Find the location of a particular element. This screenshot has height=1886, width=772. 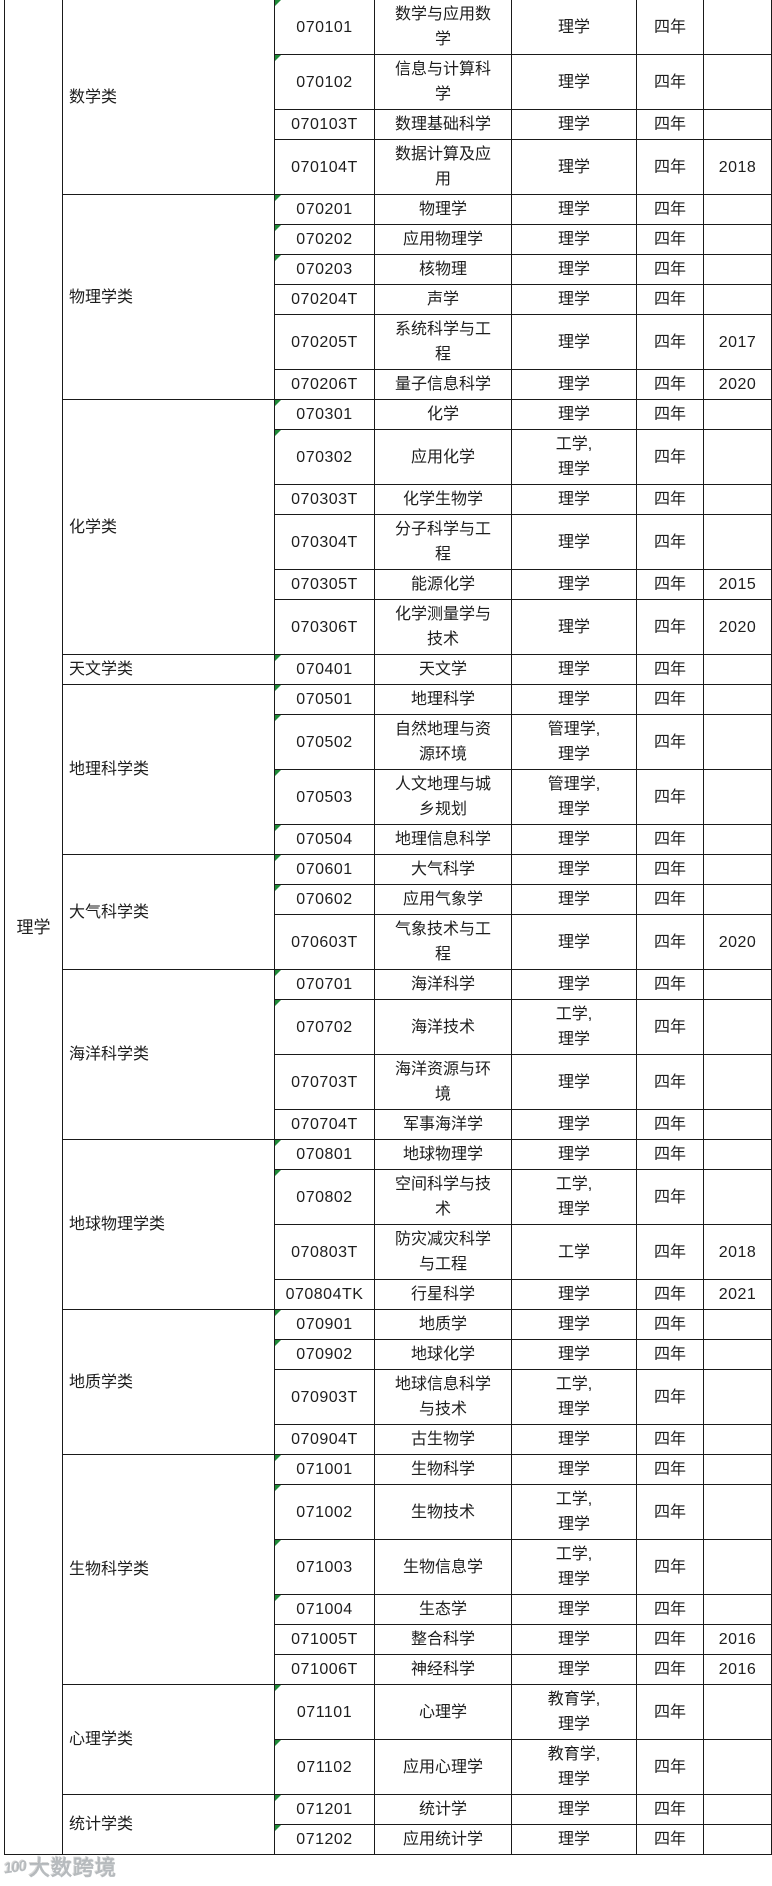

table-row: 统计学类 071201 统计学 理学 四年 is located at coordinates (388, 1824).